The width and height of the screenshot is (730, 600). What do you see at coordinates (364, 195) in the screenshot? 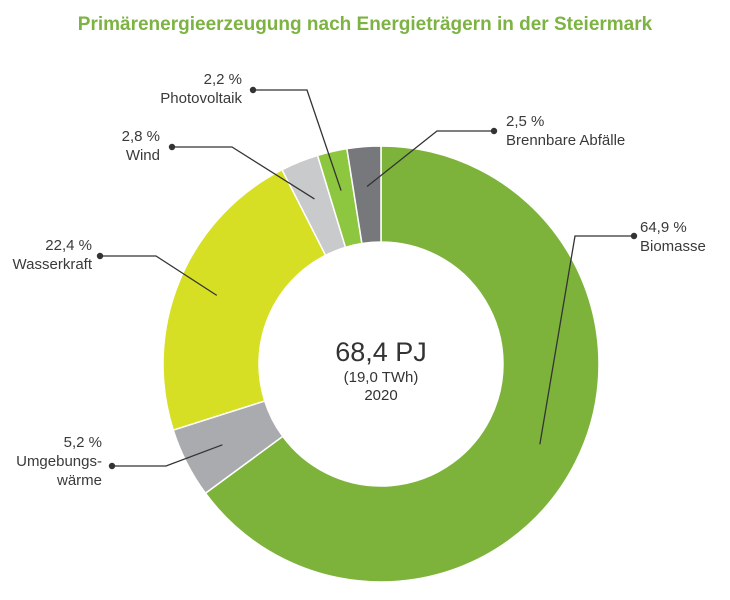
I see `slice-brennbare-abfaelle` at bounding box center [364, 195].